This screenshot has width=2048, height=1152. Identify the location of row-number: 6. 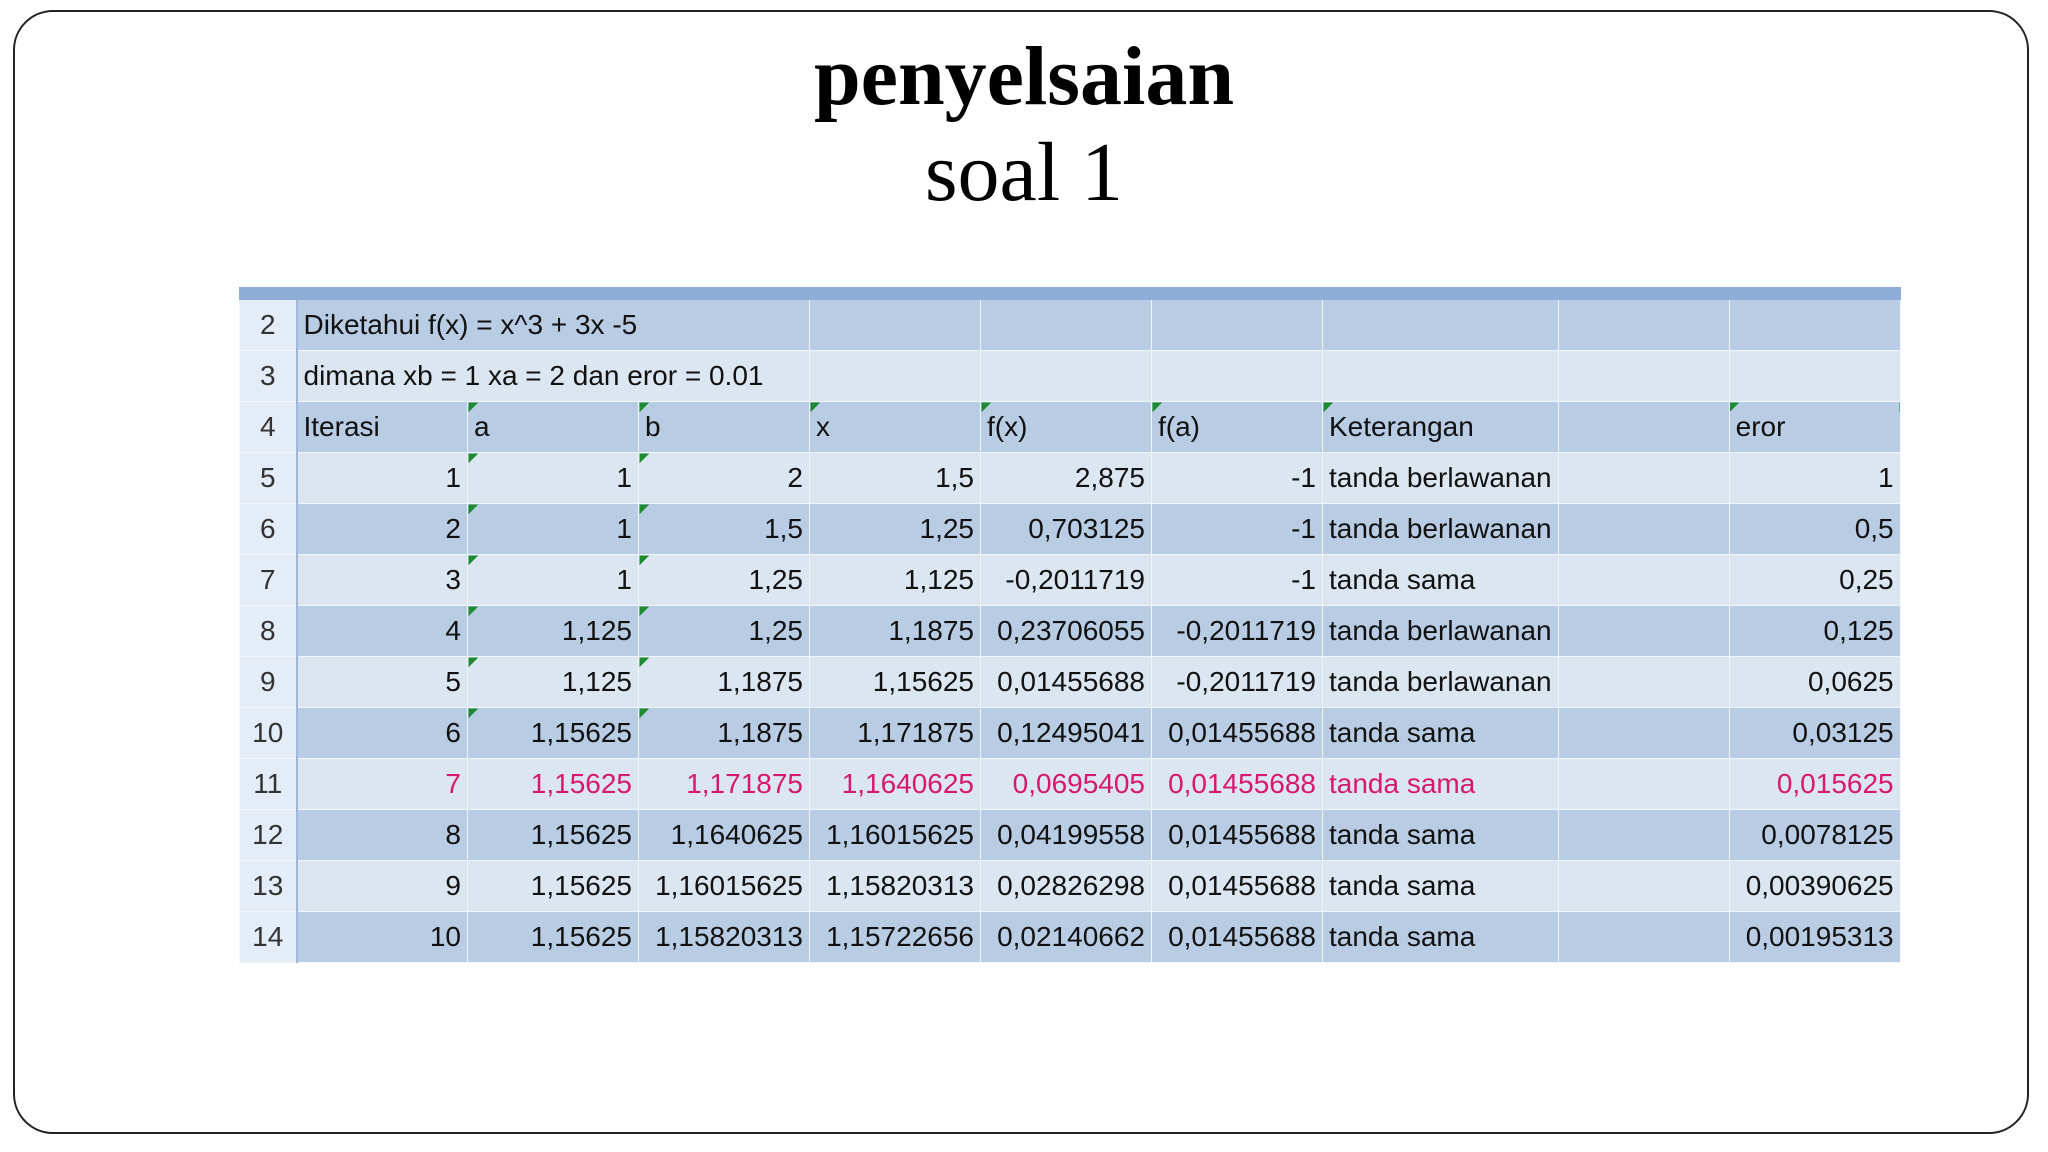
(268, 529).